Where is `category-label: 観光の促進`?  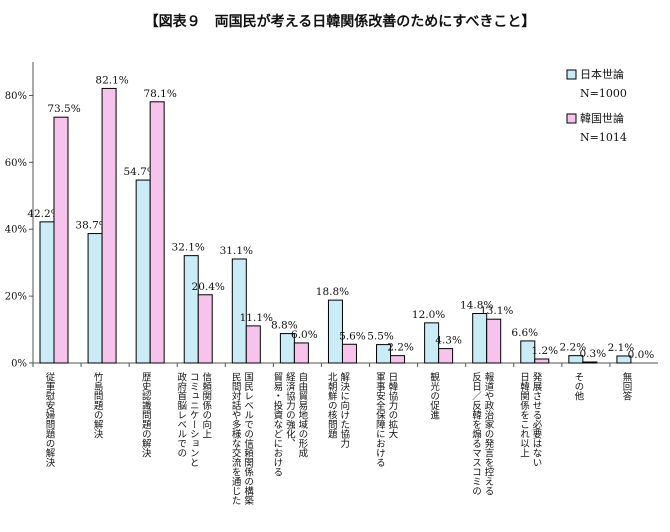
category-label: 観光の促進 is located at coordinates (434, 395).